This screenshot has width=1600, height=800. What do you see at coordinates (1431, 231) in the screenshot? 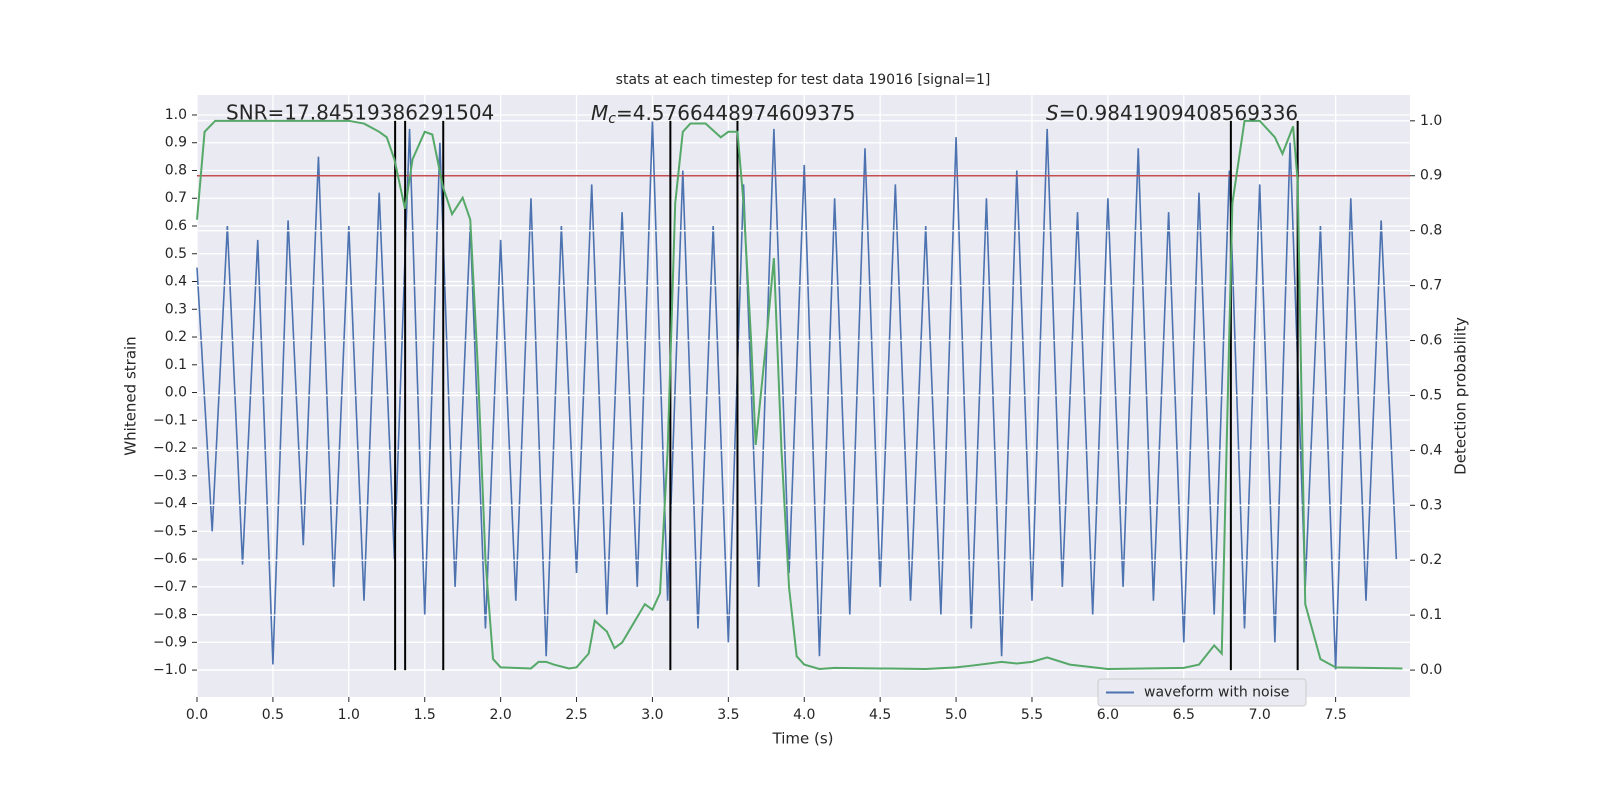
I see `y2-tick-label: 0.8` at bounding box center [1431, 231].